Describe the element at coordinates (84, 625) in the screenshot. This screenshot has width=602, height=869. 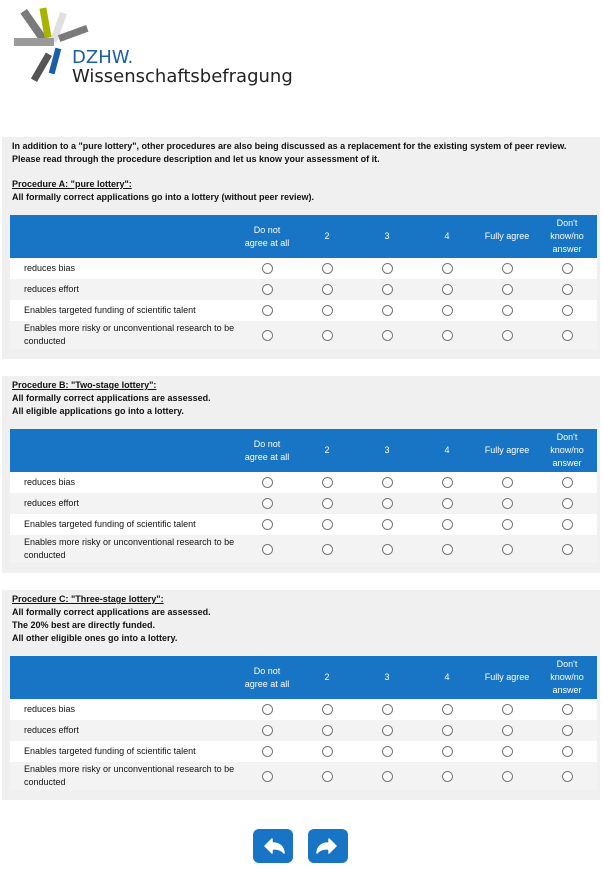
I see `procedure-description: The 20% best are directly funded.` at that location.